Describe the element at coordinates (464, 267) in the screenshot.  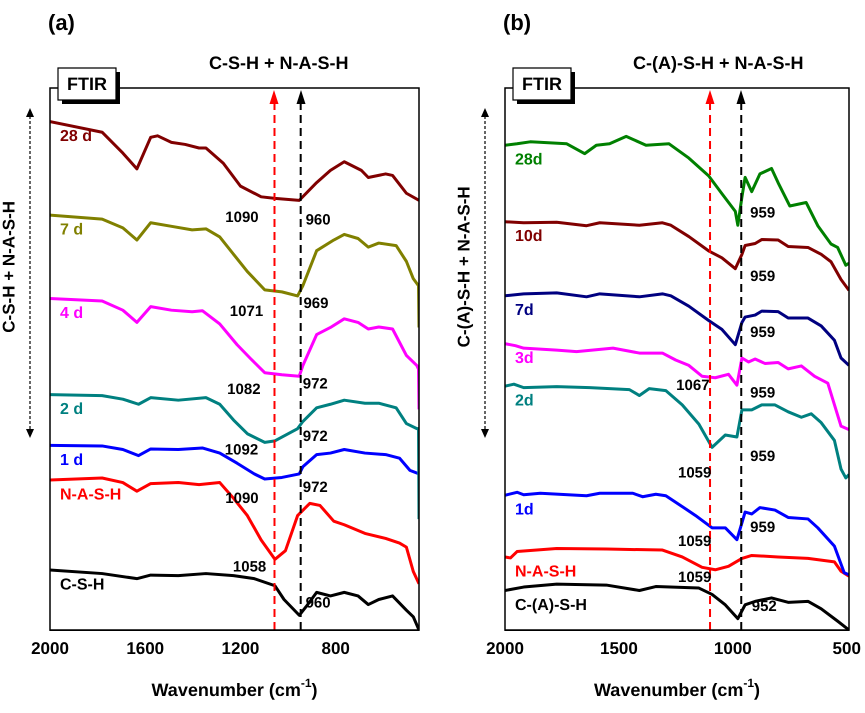
I see `y-axis-title: C-(A)-S-H + N-A-S-H` at that location.